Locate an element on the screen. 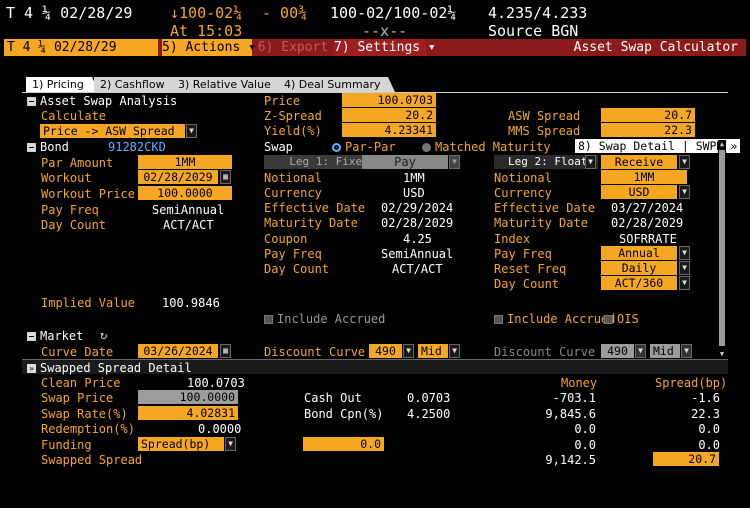 This screenshot has width=750, height=508. radio-selected-icon is located at coordinates (336, 147).